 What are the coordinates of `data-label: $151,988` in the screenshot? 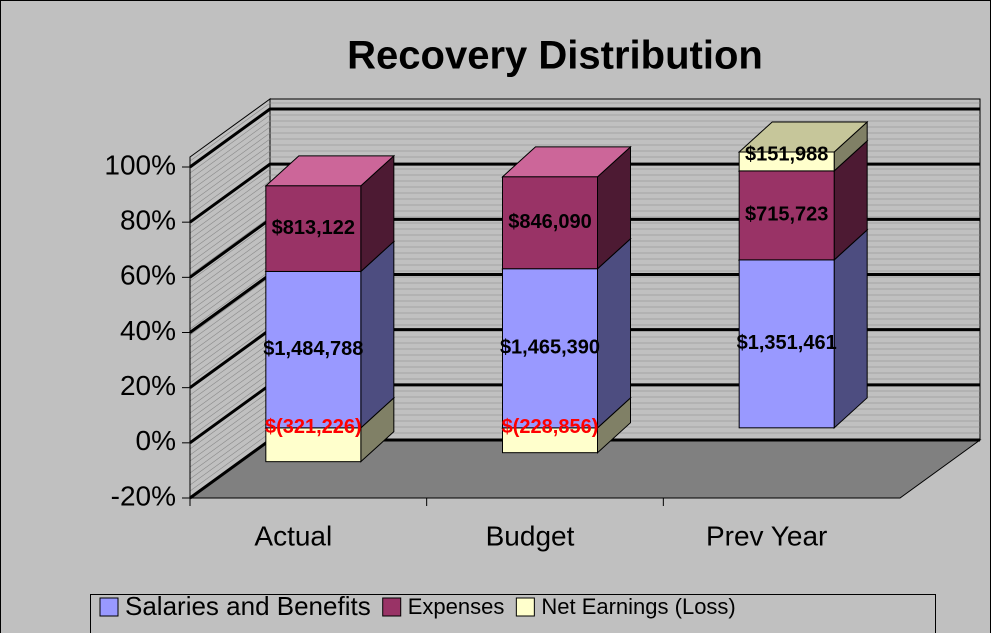 It's located at (786, 155).